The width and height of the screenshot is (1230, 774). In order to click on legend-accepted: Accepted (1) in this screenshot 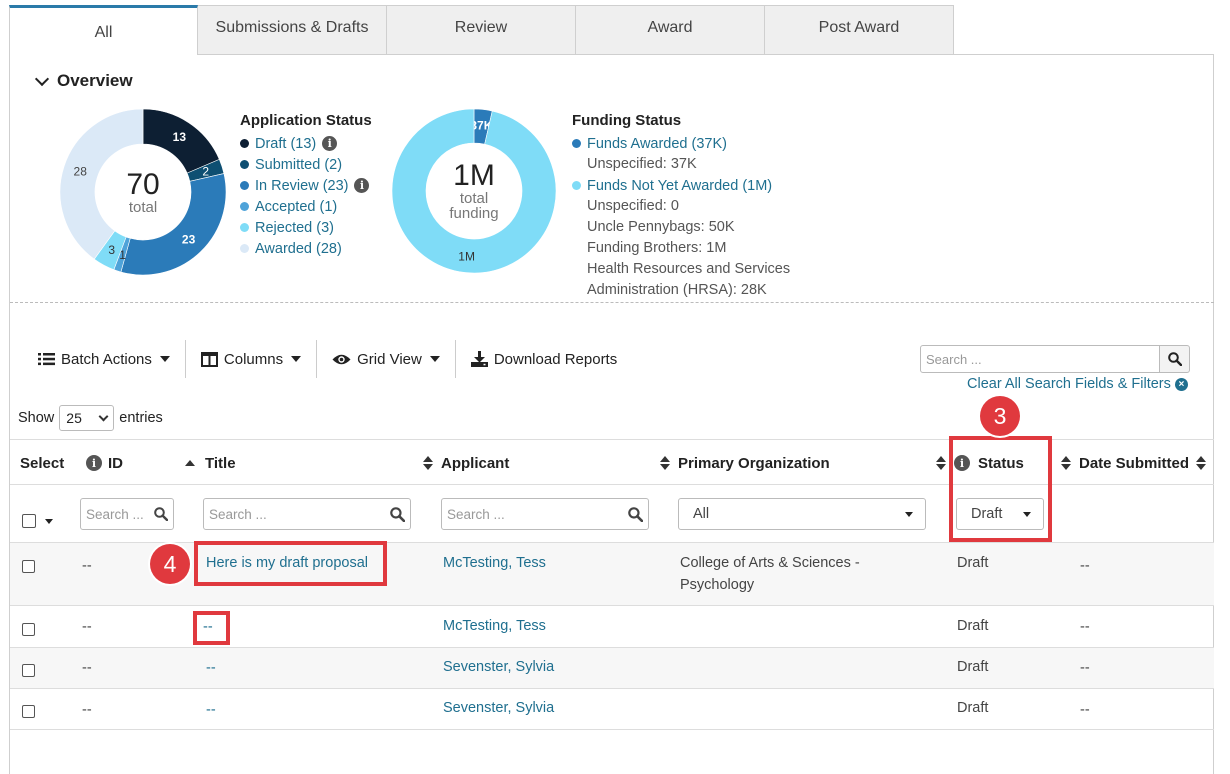, I will do `click(306, 206)`.